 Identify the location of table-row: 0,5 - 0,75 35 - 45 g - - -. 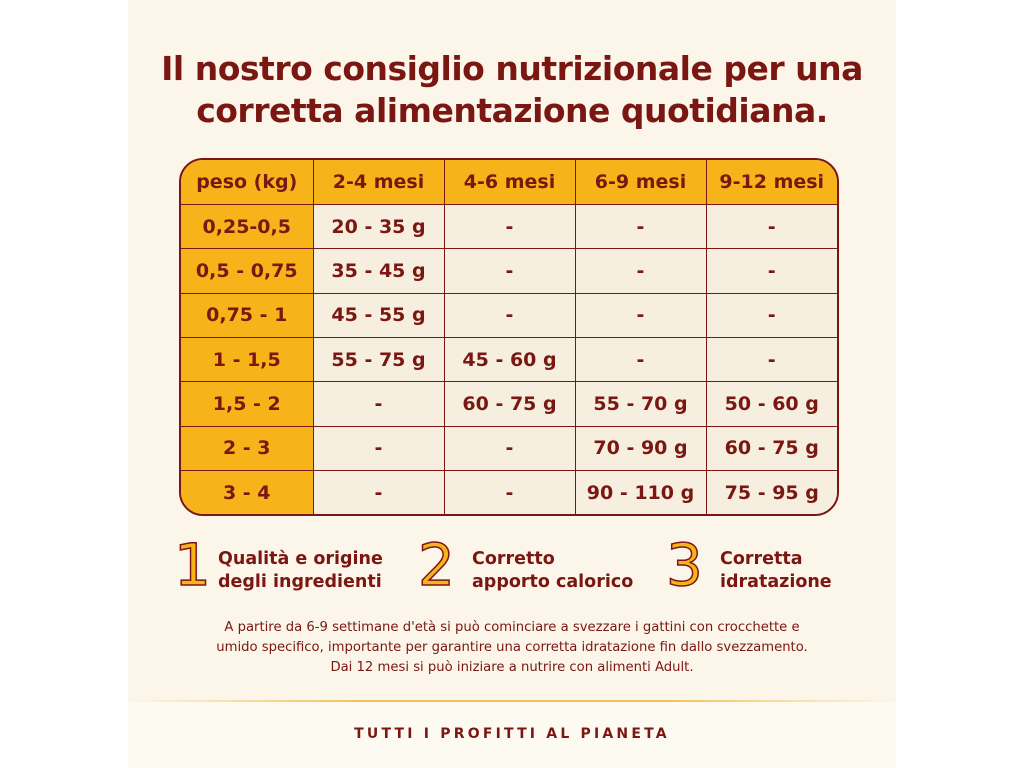
(509, 271).